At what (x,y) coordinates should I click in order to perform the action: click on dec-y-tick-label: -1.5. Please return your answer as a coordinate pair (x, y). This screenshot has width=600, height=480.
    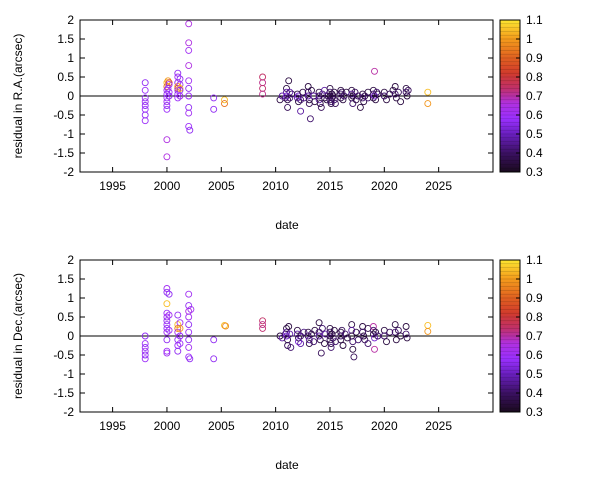
    Looking at the image, I should click on (63, 393).